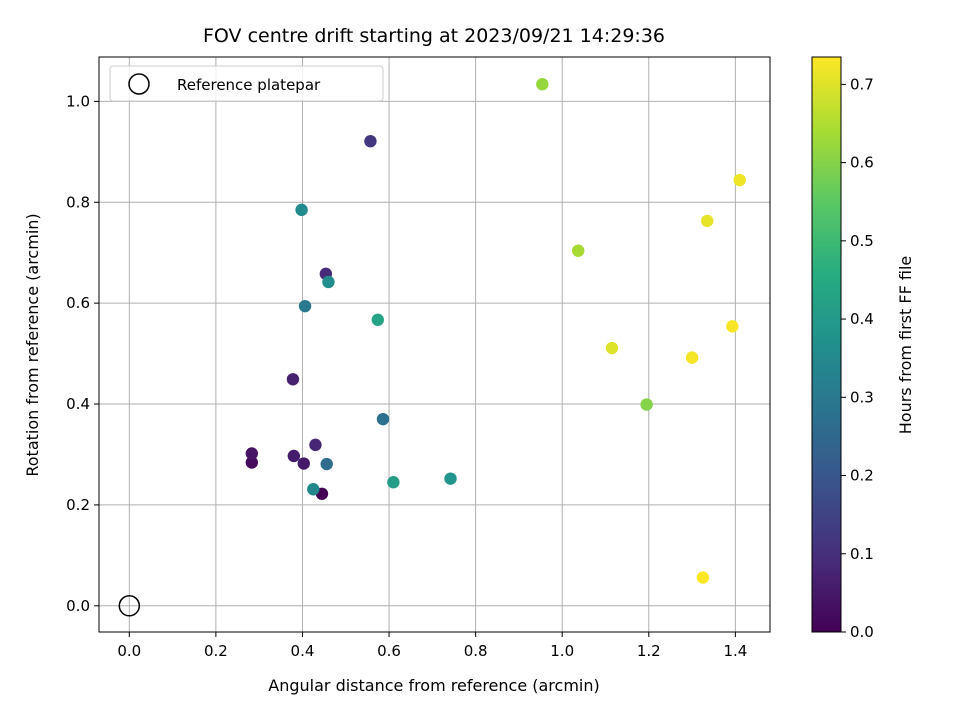 This screenshot has height=720, width=960. What do you see at coordinates (249, 85) in the screenshot?
I see `legend-label: Reference platepar` at bounding box center [249, 85].